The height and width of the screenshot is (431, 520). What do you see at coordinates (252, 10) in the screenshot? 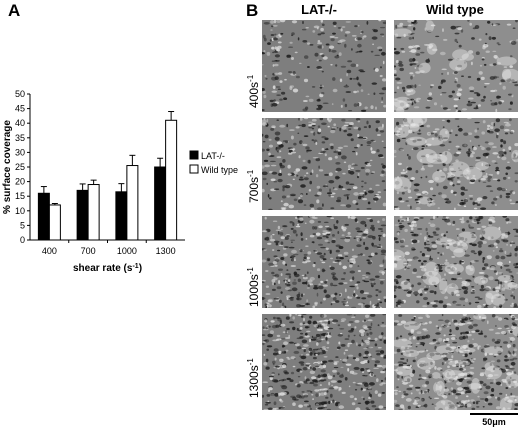
I see `panel-b-letter: B` at bounding box center [252, 10].